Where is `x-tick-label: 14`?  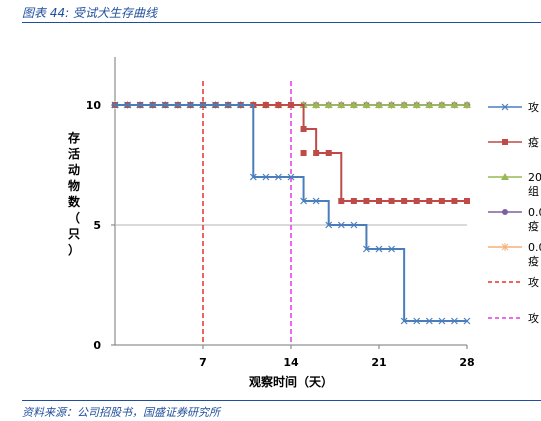 x-tick-label: 14 is located at coordinates (291, 362).